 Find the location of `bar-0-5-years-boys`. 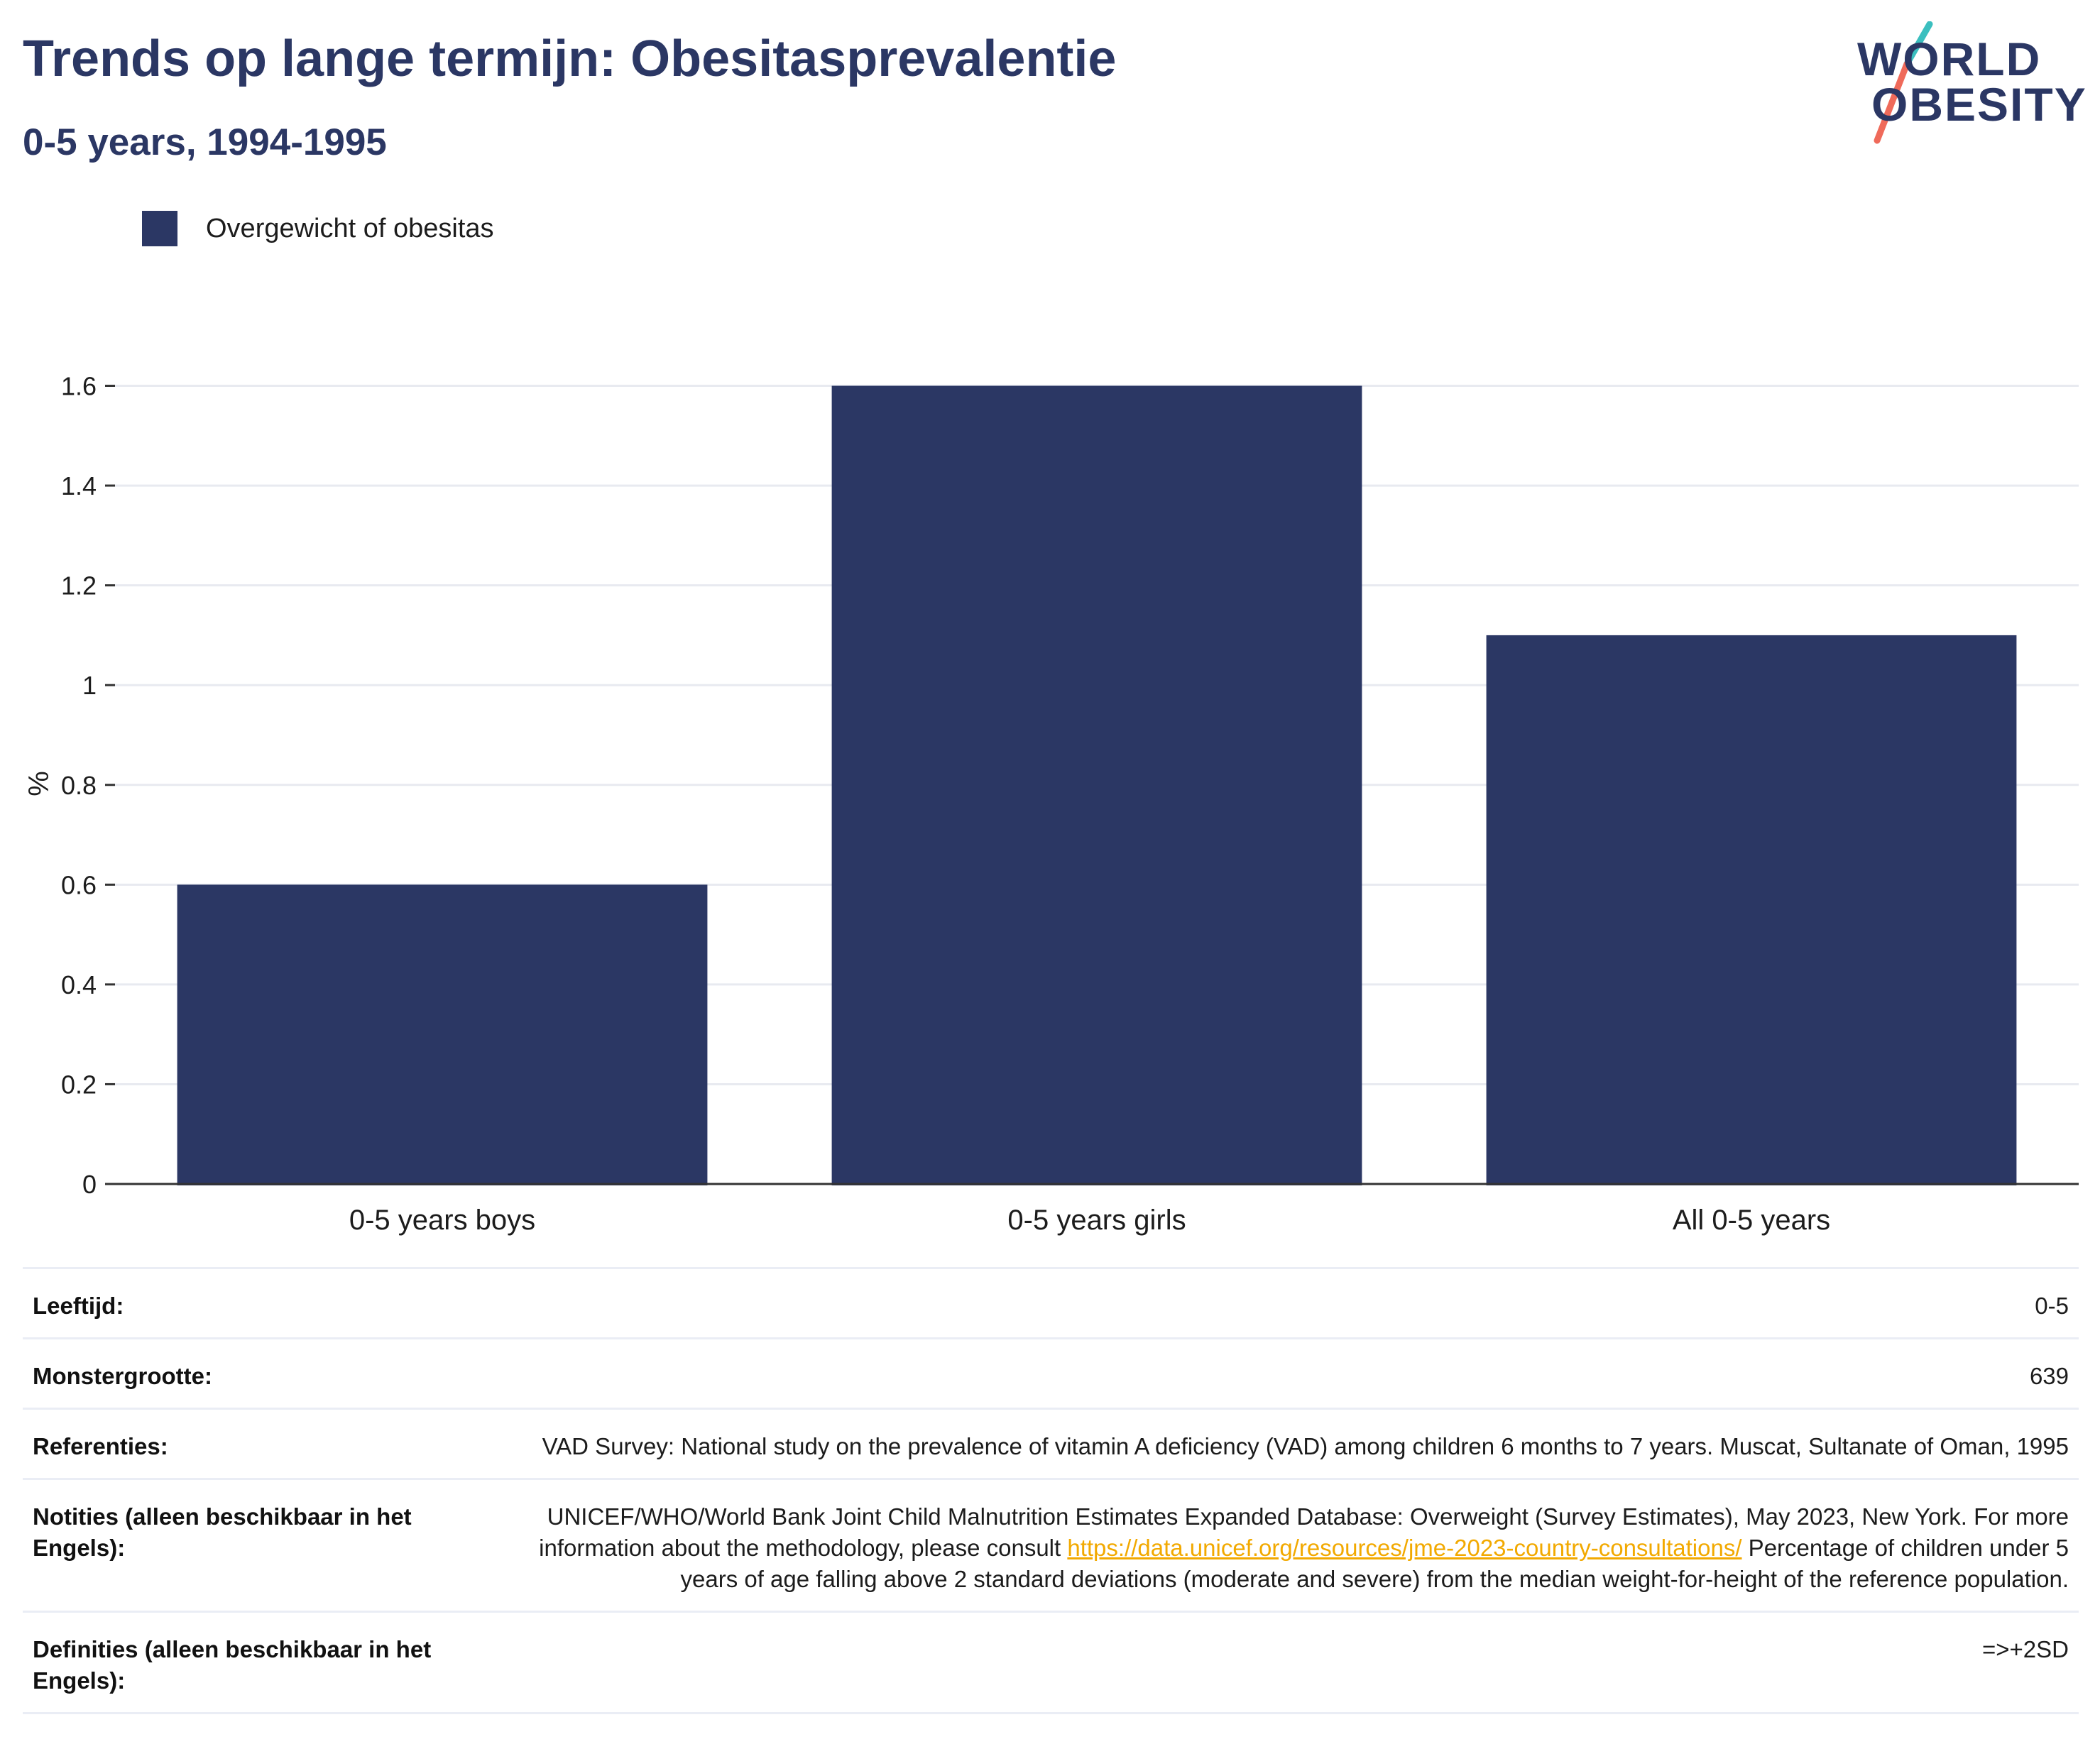

bar-0-5-years-boys is located at coordinates (442, 1034).